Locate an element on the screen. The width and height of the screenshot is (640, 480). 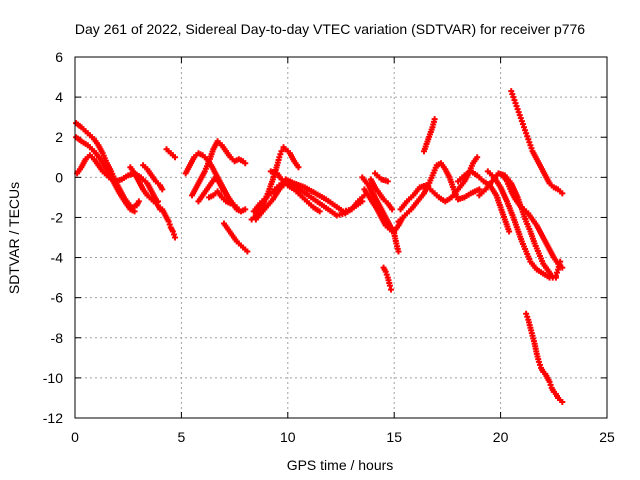
track-sat-s is located at coordinates (381, 220).